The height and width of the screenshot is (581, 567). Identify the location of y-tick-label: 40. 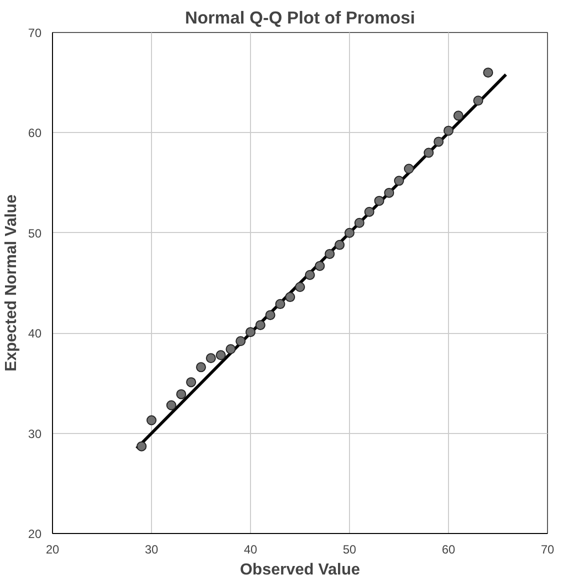
(35, 333).